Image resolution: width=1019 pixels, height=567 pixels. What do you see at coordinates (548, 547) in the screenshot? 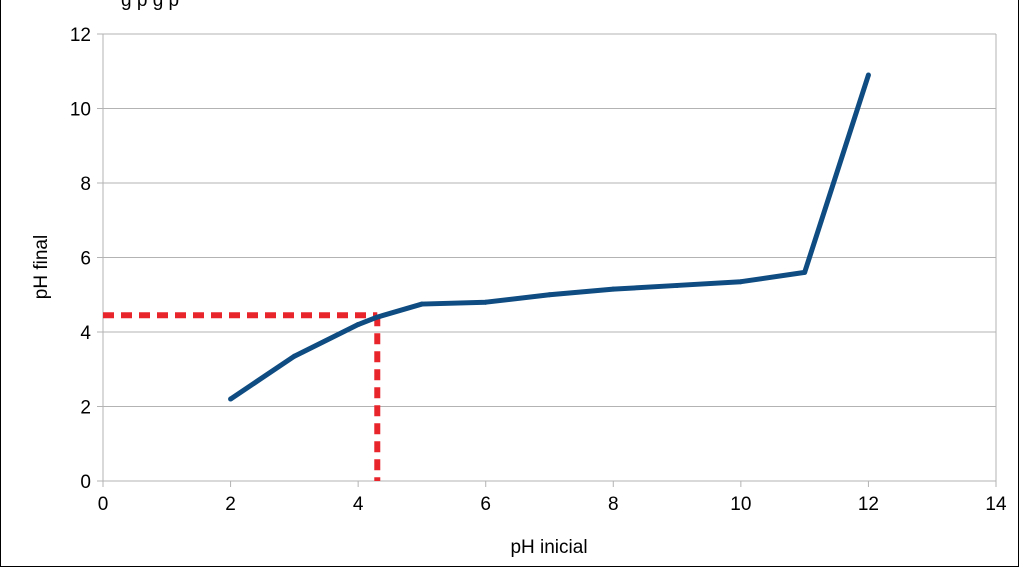
I see `x-axis-title: pH inicial` at bounding box center [548, 547].